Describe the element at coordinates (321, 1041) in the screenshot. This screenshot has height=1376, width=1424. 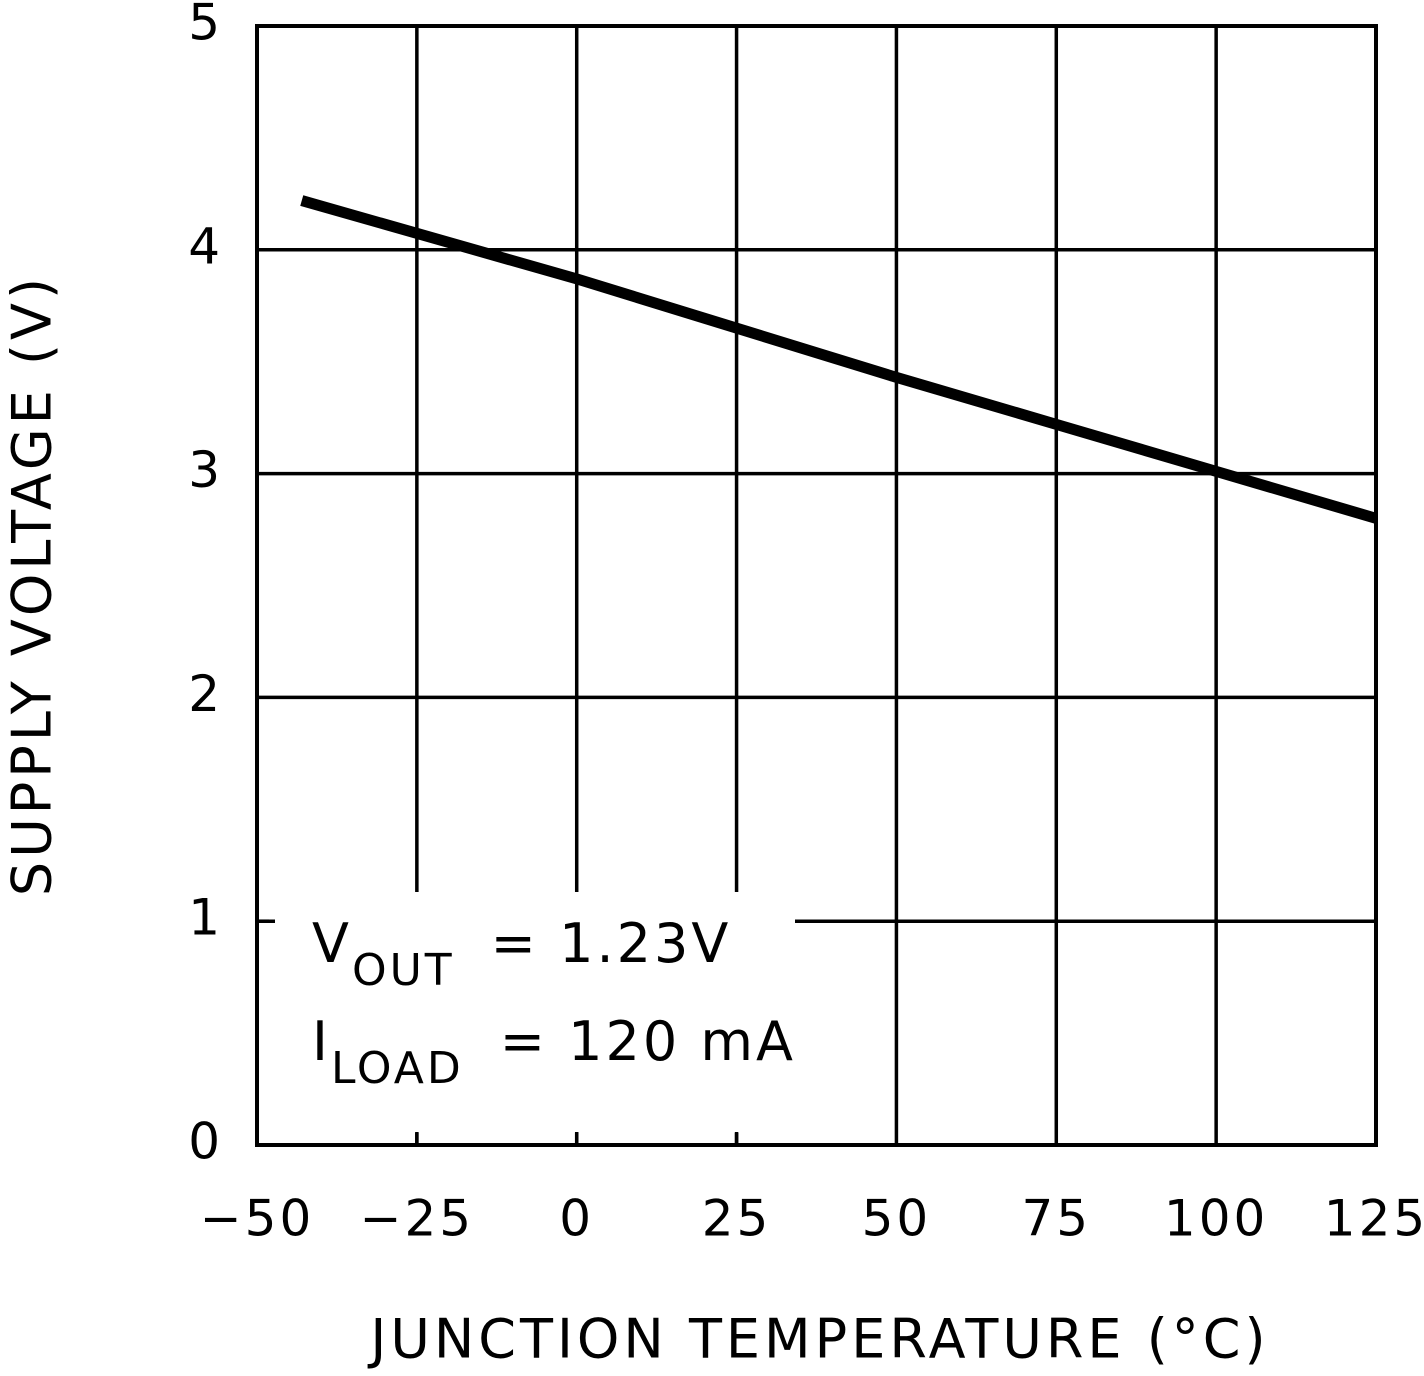
I see `annotation-base: I` at that location.